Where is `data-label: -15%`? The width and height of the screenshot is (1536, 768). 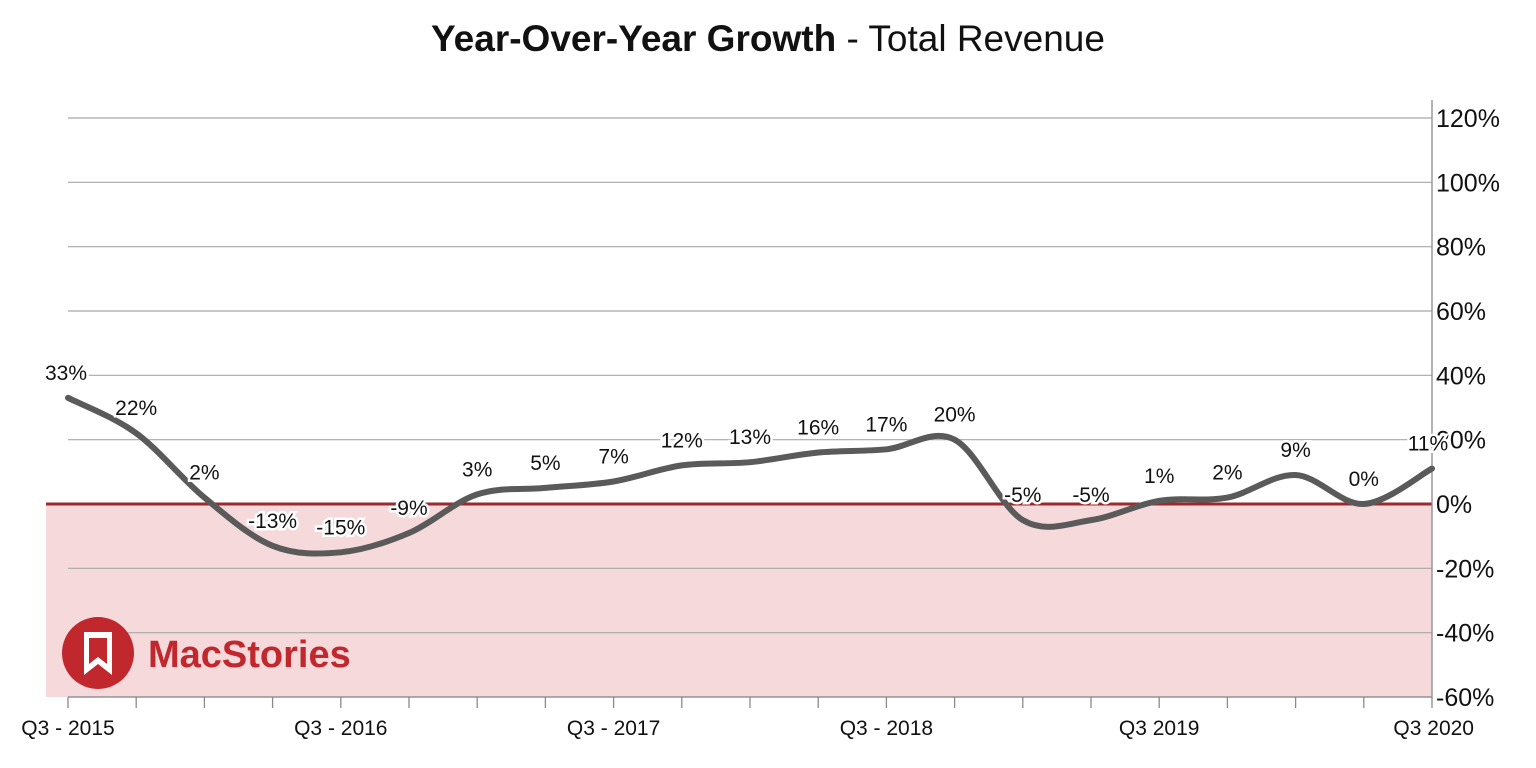
data-label: -15% is located at coordinates (340, 527).